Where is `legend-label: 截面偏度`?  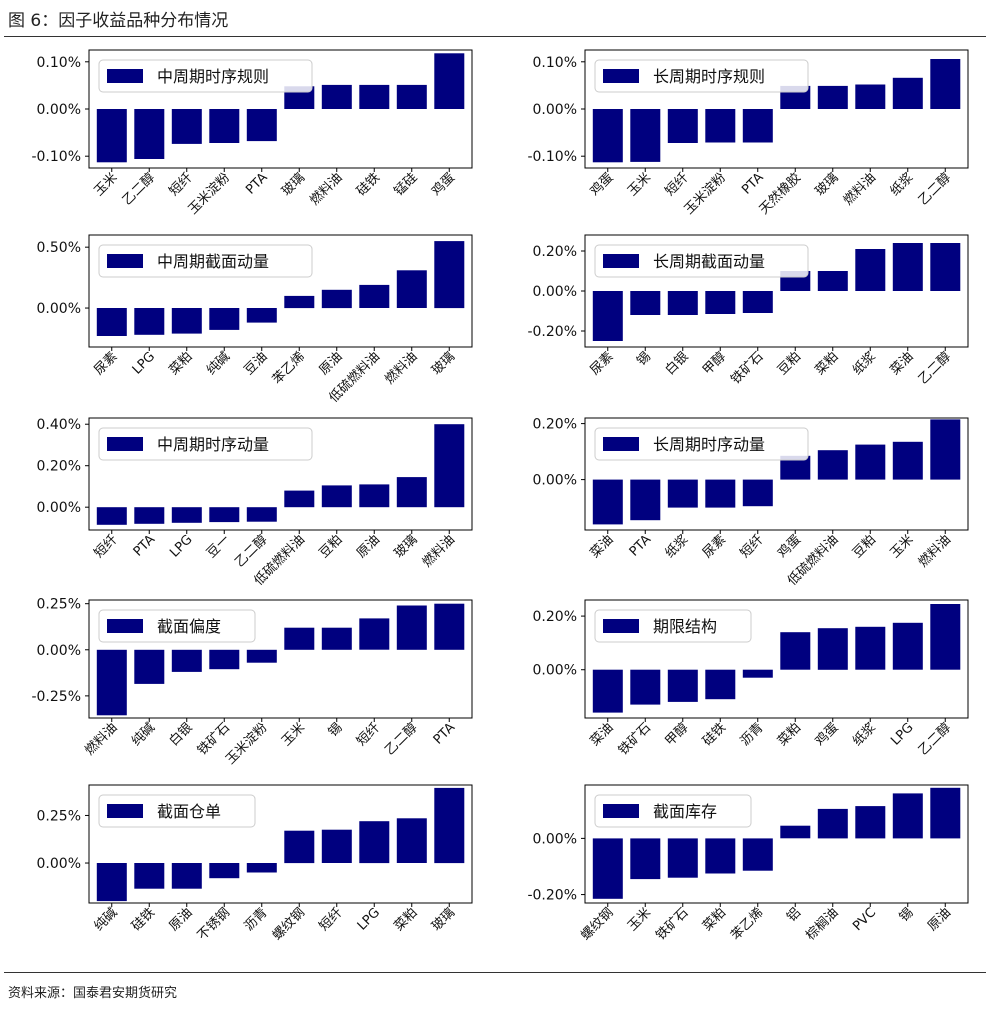 legend-label: 截面偏度 is located at coordinates (189, 626).